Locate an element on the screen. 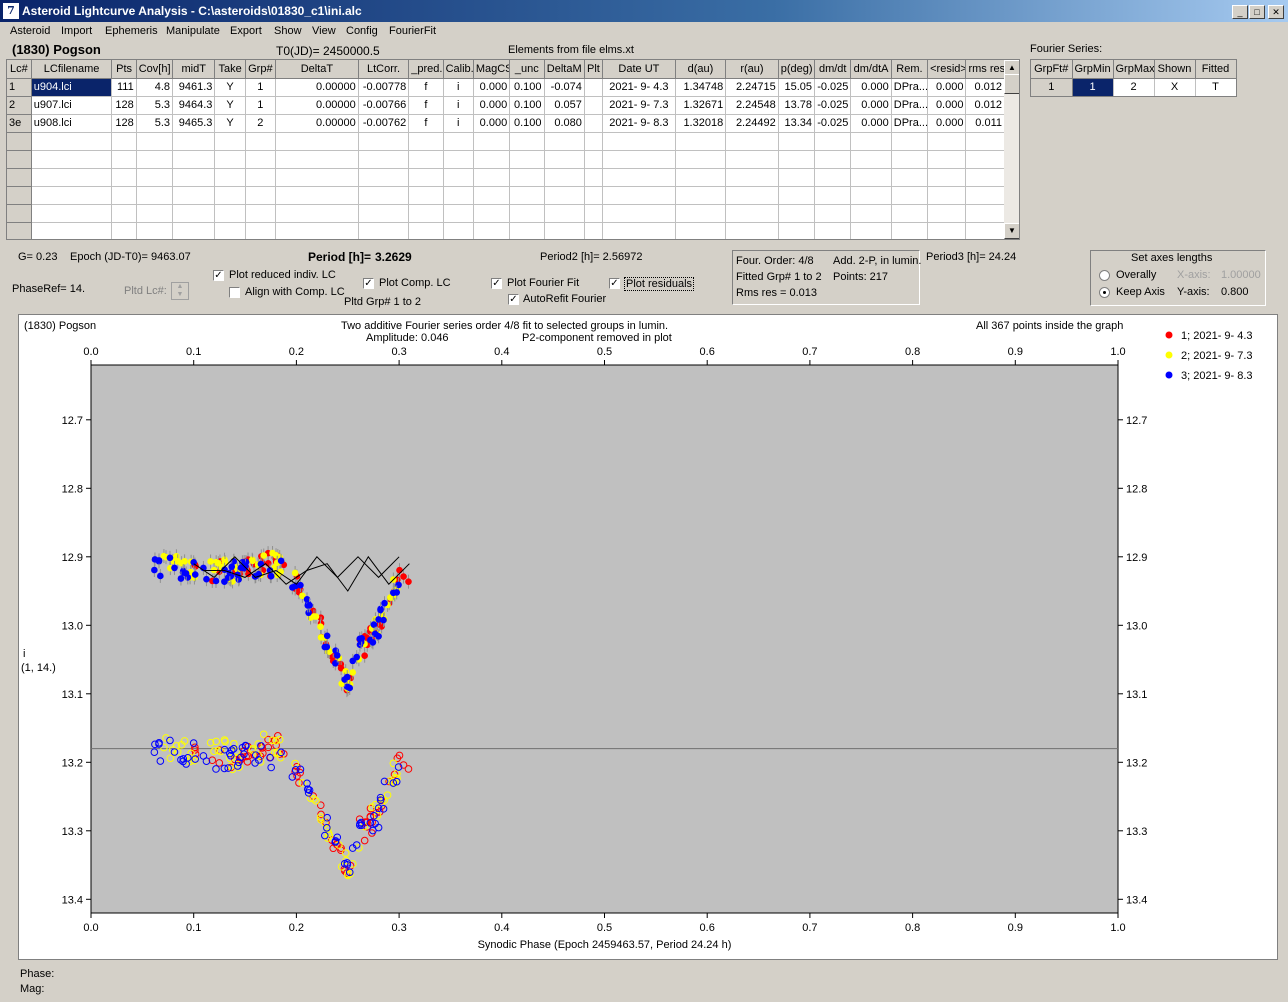 Image resolution: width=1288 pixels, height=1002 pixels. menu-asteroid: Asteroid is located at coordinates (30, 31).